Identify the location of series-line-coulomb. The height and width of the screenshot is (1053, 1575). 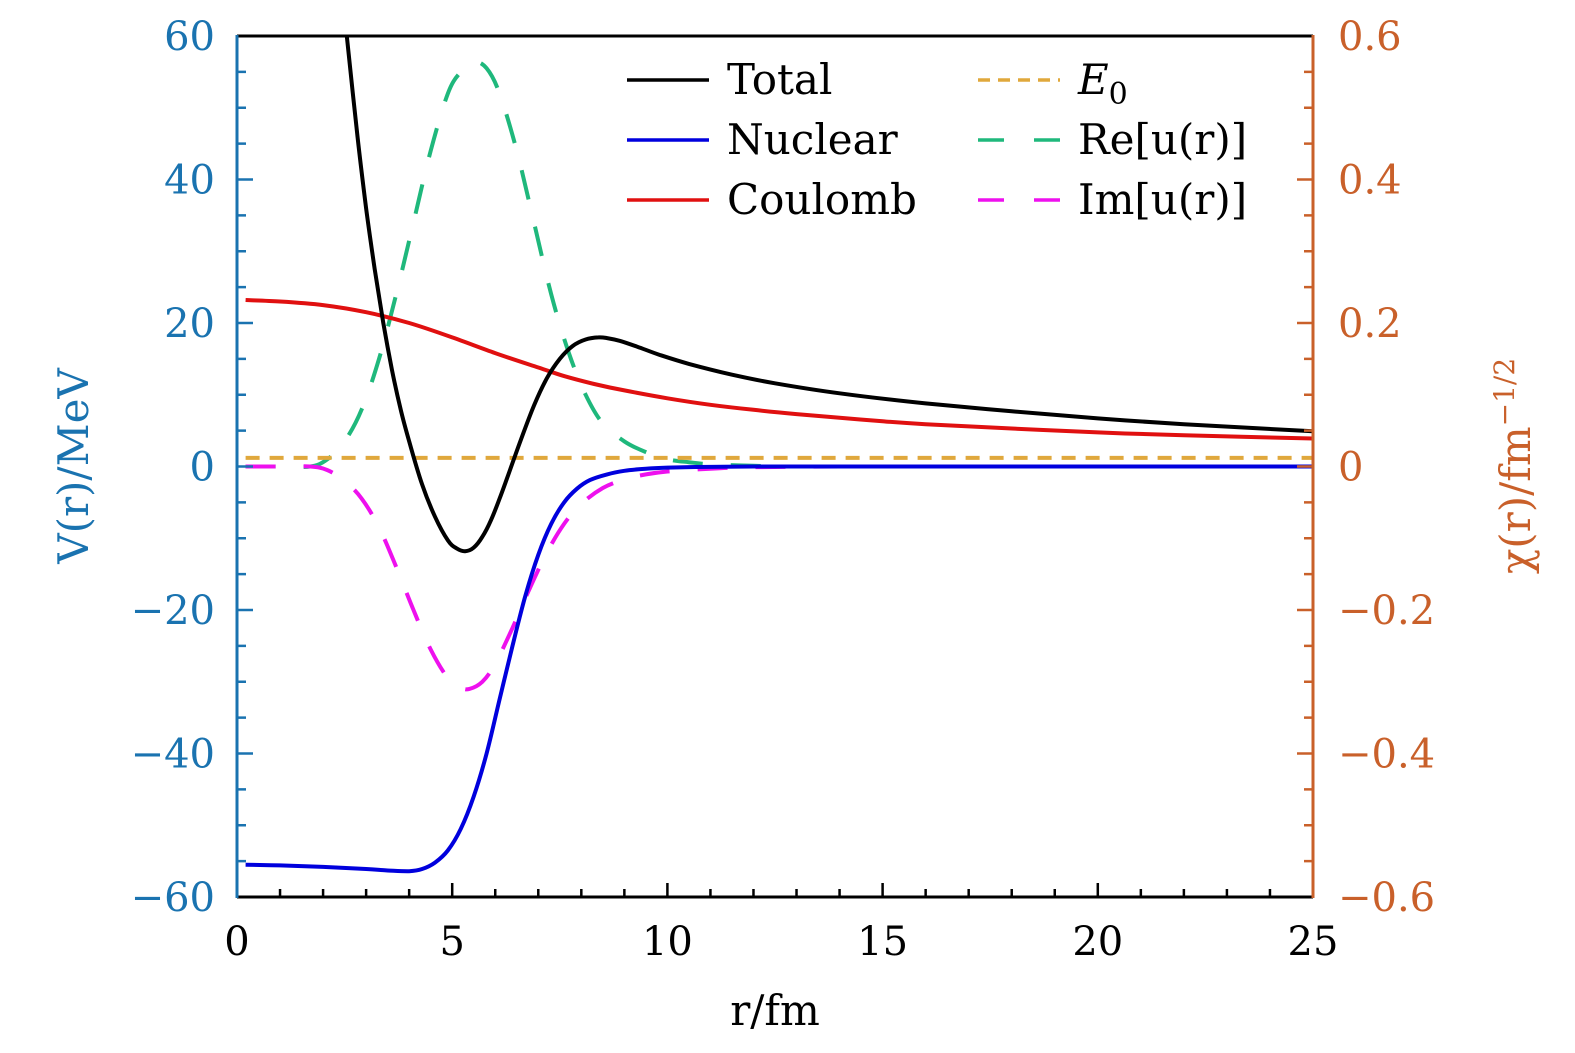
(779, 369).